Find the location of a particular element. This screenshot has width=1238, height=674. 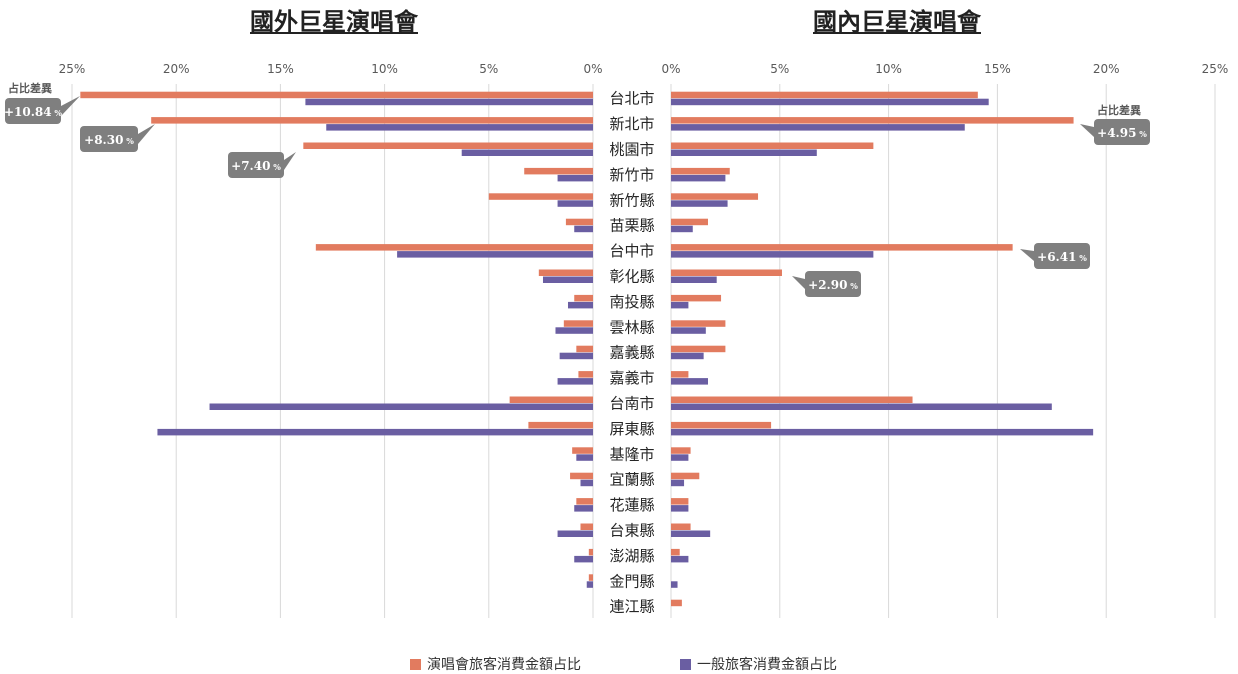

category-label: 台北市 is located at coordinates (631, 99).